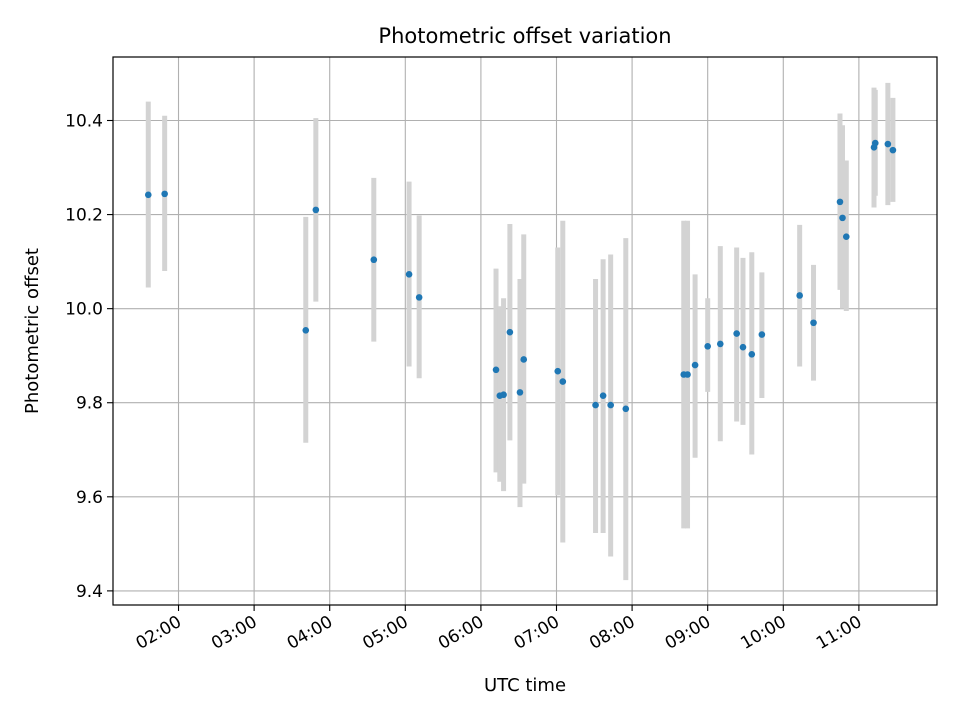  What do you see at coordinates (84, 310) in the screenshot?
I see `y-tick-label: 10.0` at bounding box center [84, 310].